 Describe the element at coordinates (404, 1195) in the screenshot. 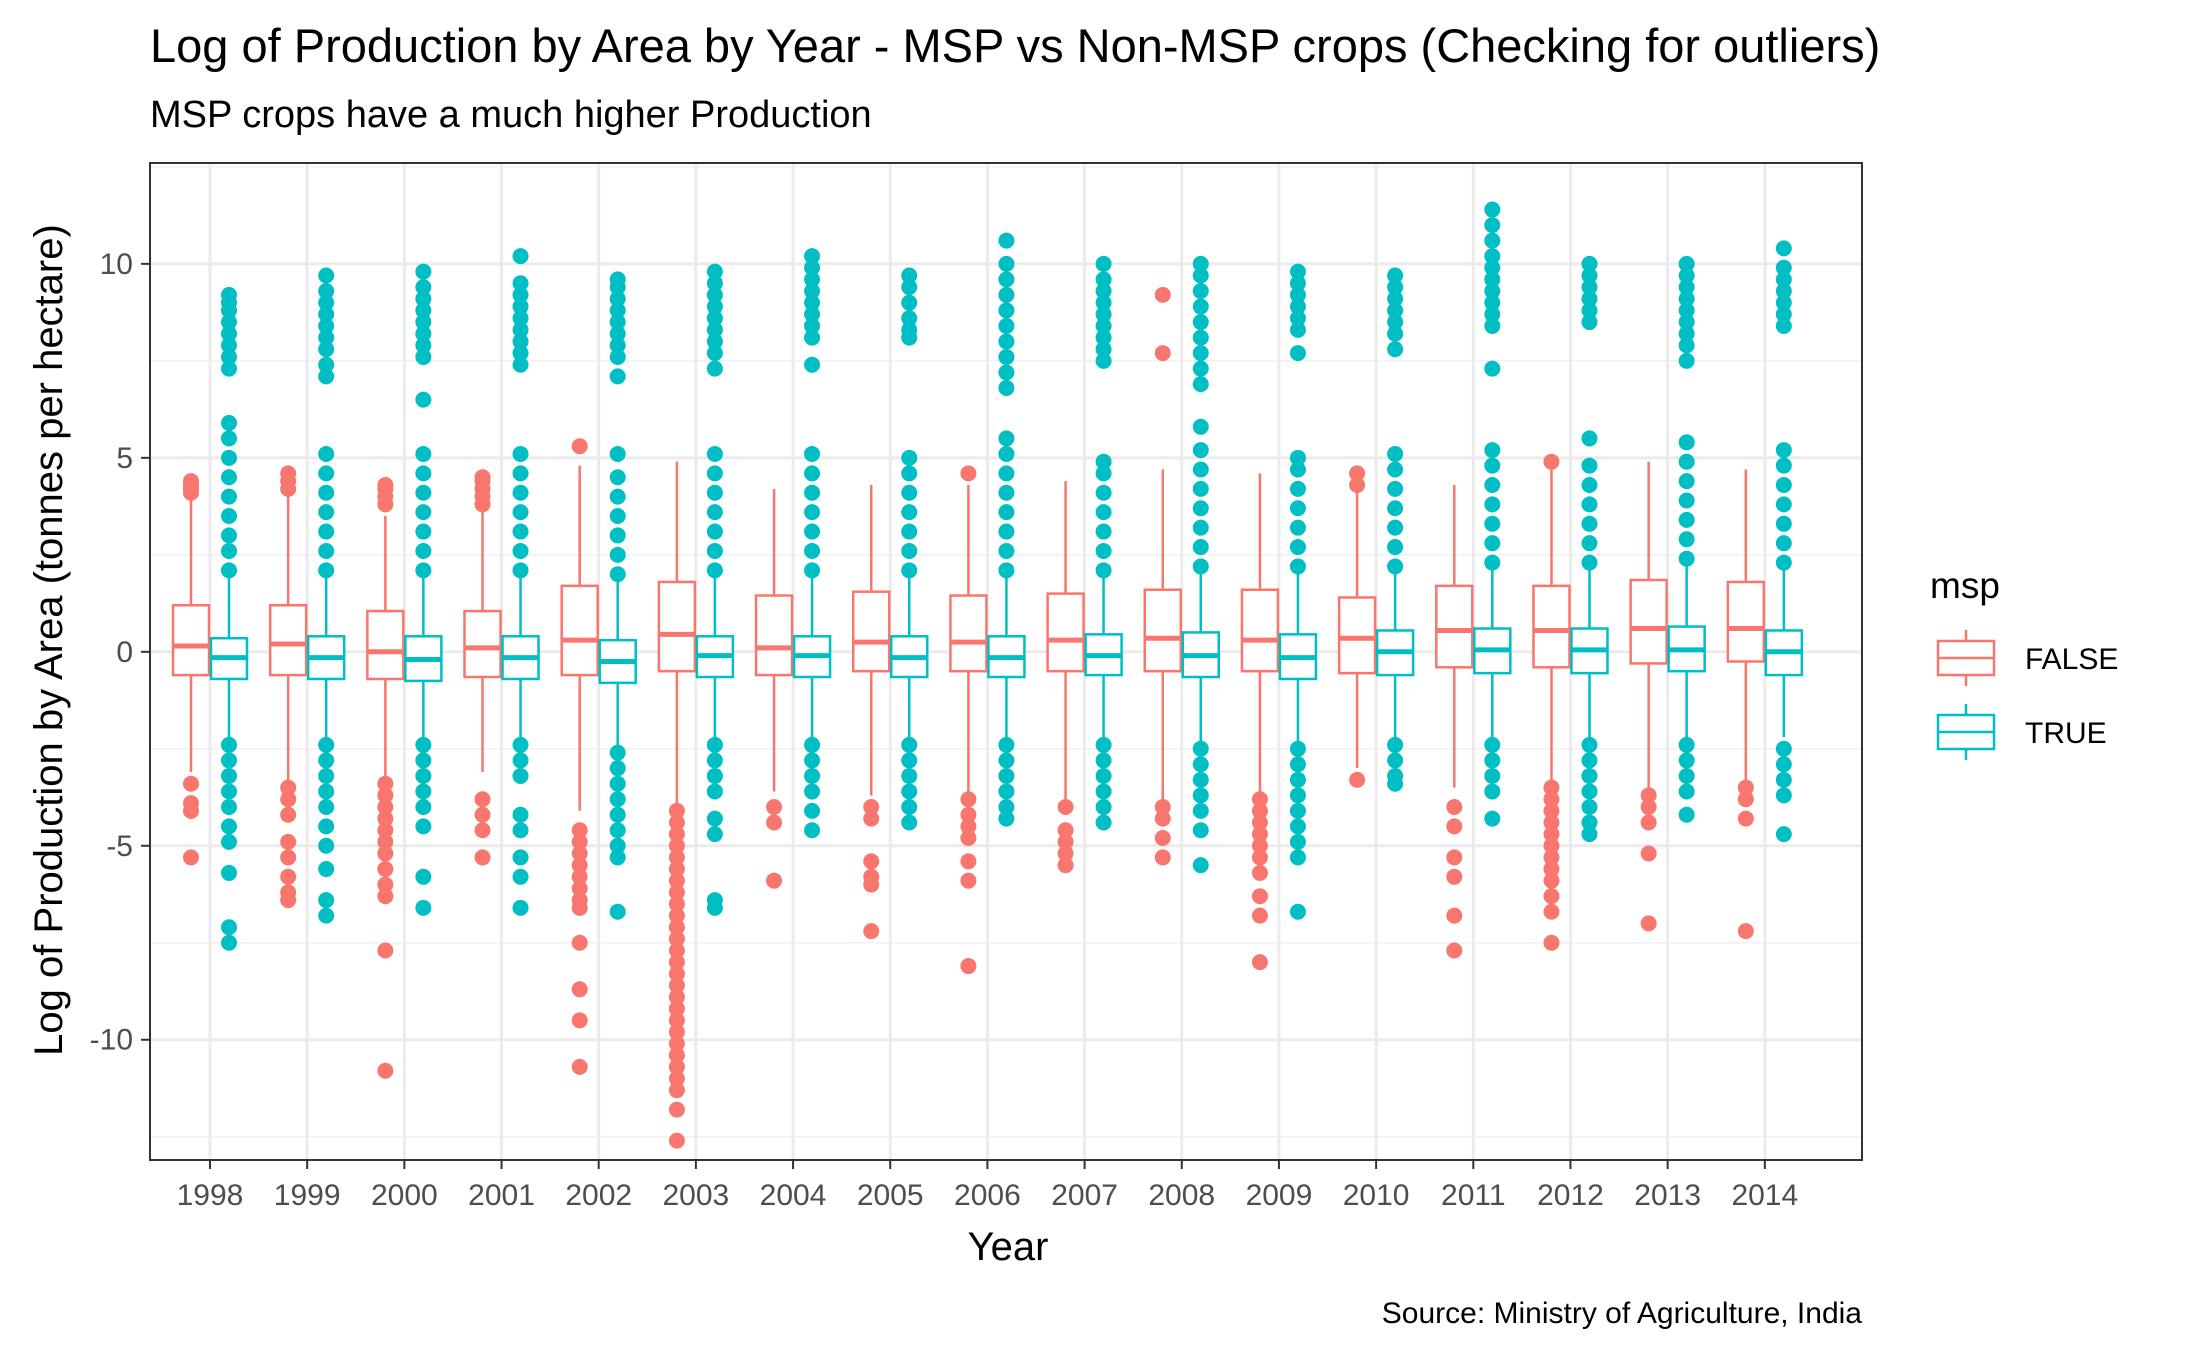

I see `x-tick-label: 2000` at that location.